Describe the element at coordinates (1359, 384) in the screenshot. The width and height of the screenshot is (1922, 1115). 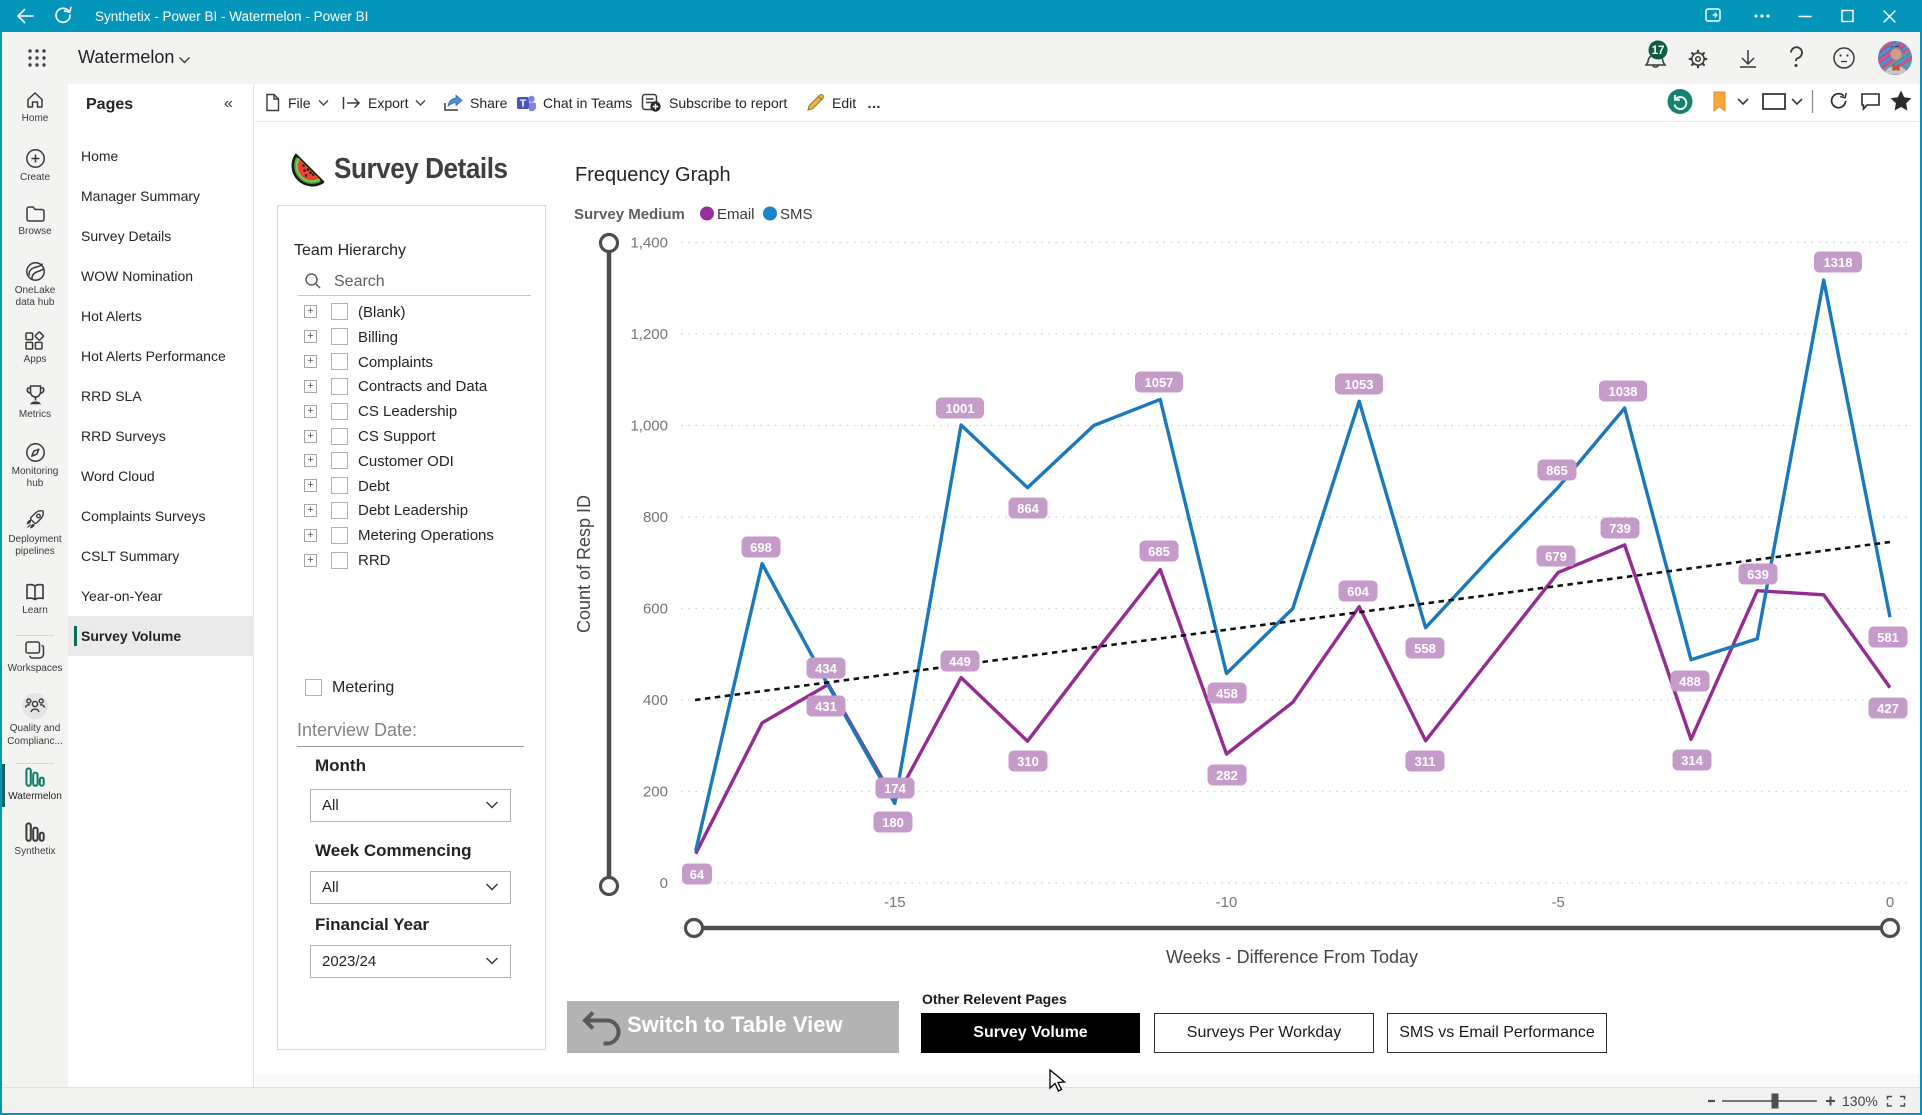
I see `svg-text: 1053` at that location.